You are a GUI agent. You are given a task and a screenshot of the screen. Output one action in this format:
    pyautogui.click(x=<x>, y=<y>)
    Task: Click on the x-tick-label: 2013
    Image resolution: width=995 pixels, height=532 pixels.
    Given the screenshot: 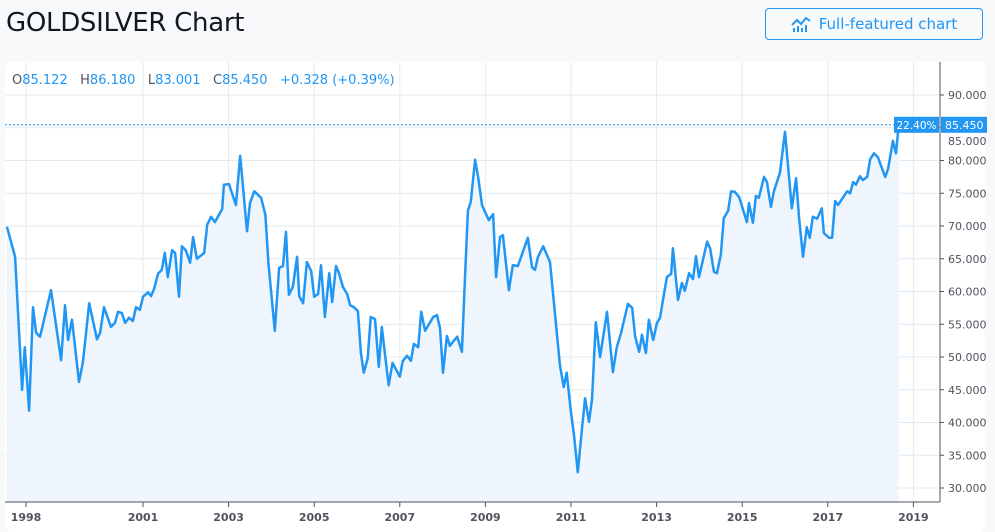 What is the action you would take?
    pyautogui.click(x=656, y=517)
    